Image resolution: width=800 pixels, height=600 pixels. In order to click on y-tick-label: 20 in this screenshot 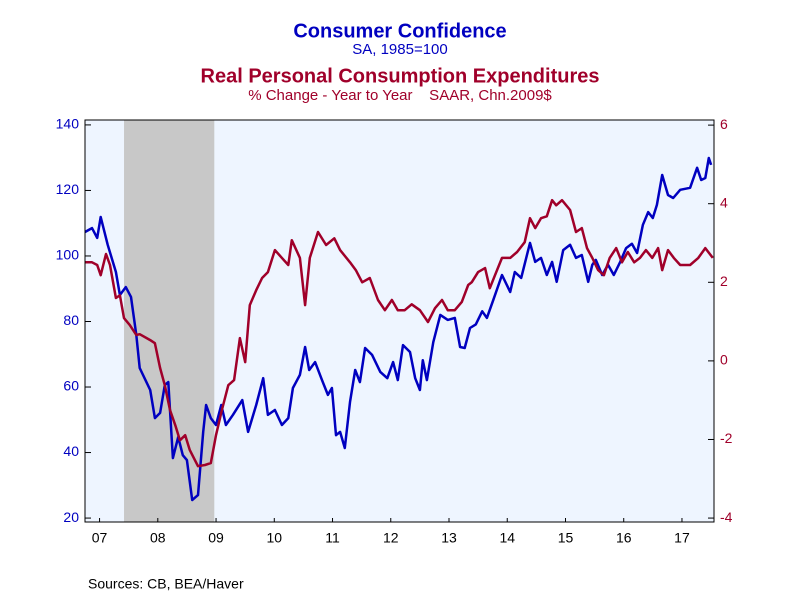, I will do `click(71, 517)`.